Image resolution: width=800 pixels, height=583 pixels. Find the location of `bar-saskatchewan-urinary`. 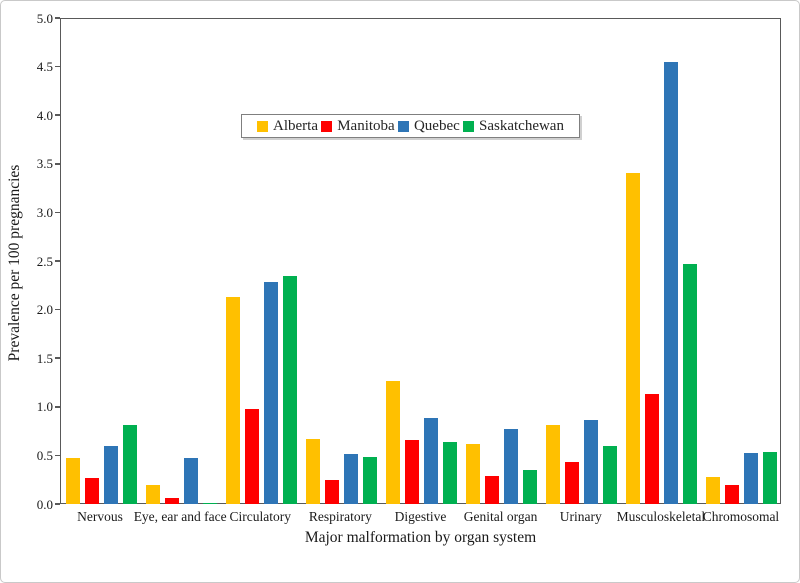

bar-saskatchewan-urinary is located at coordinates (610, 474).